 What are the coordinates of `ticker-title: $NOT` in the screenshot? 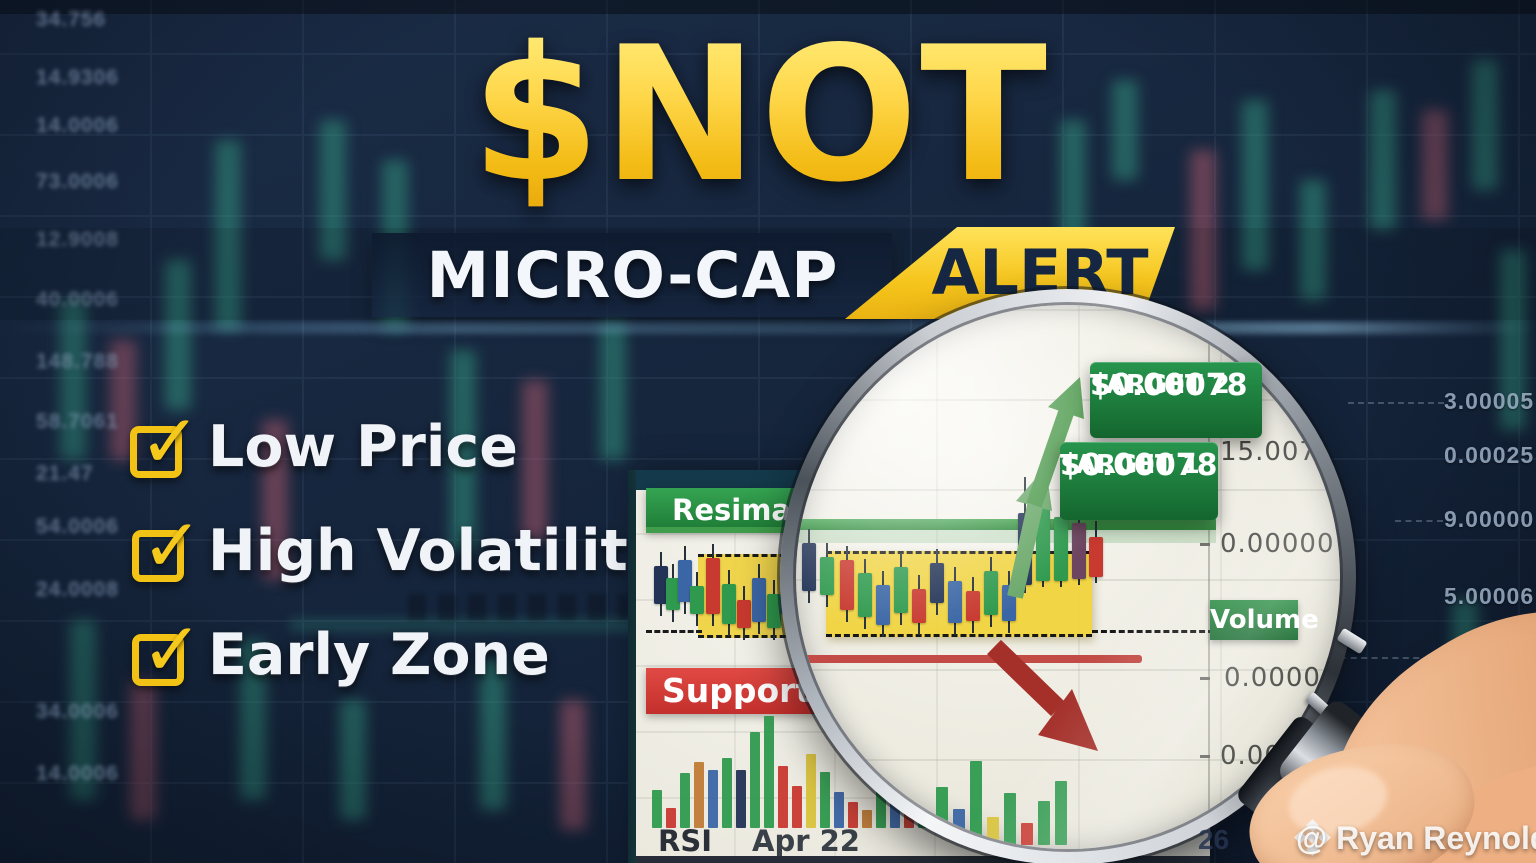 It's located at (760, 117).